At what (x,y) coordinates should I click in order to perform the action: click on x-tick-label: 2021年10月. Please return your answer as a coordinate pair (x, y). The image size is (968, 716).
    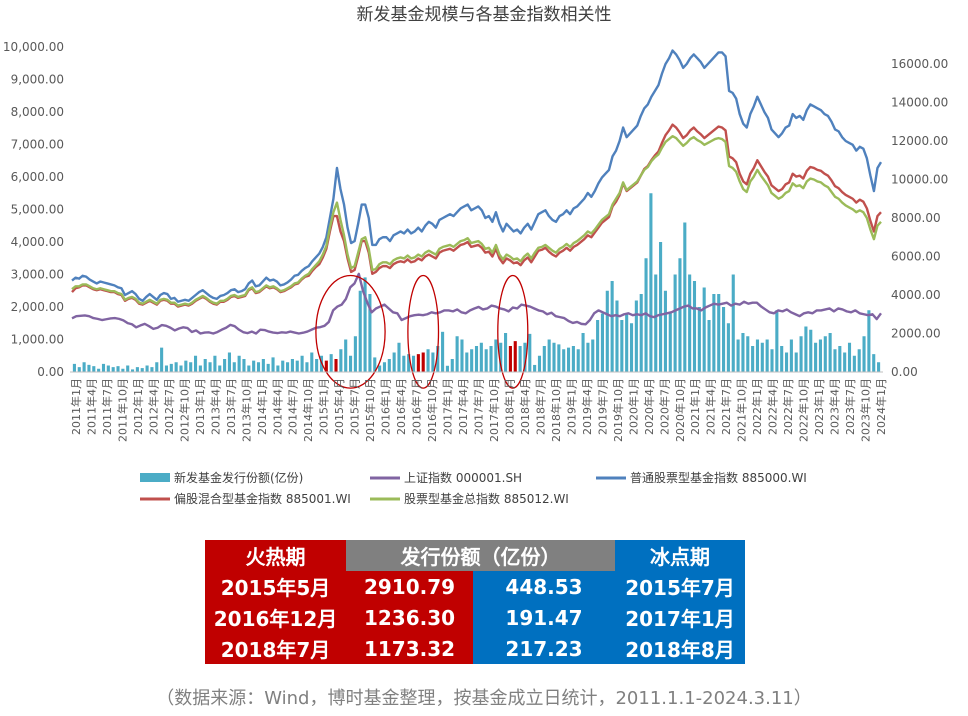
    Looking at the image, I should click on (742, 410).